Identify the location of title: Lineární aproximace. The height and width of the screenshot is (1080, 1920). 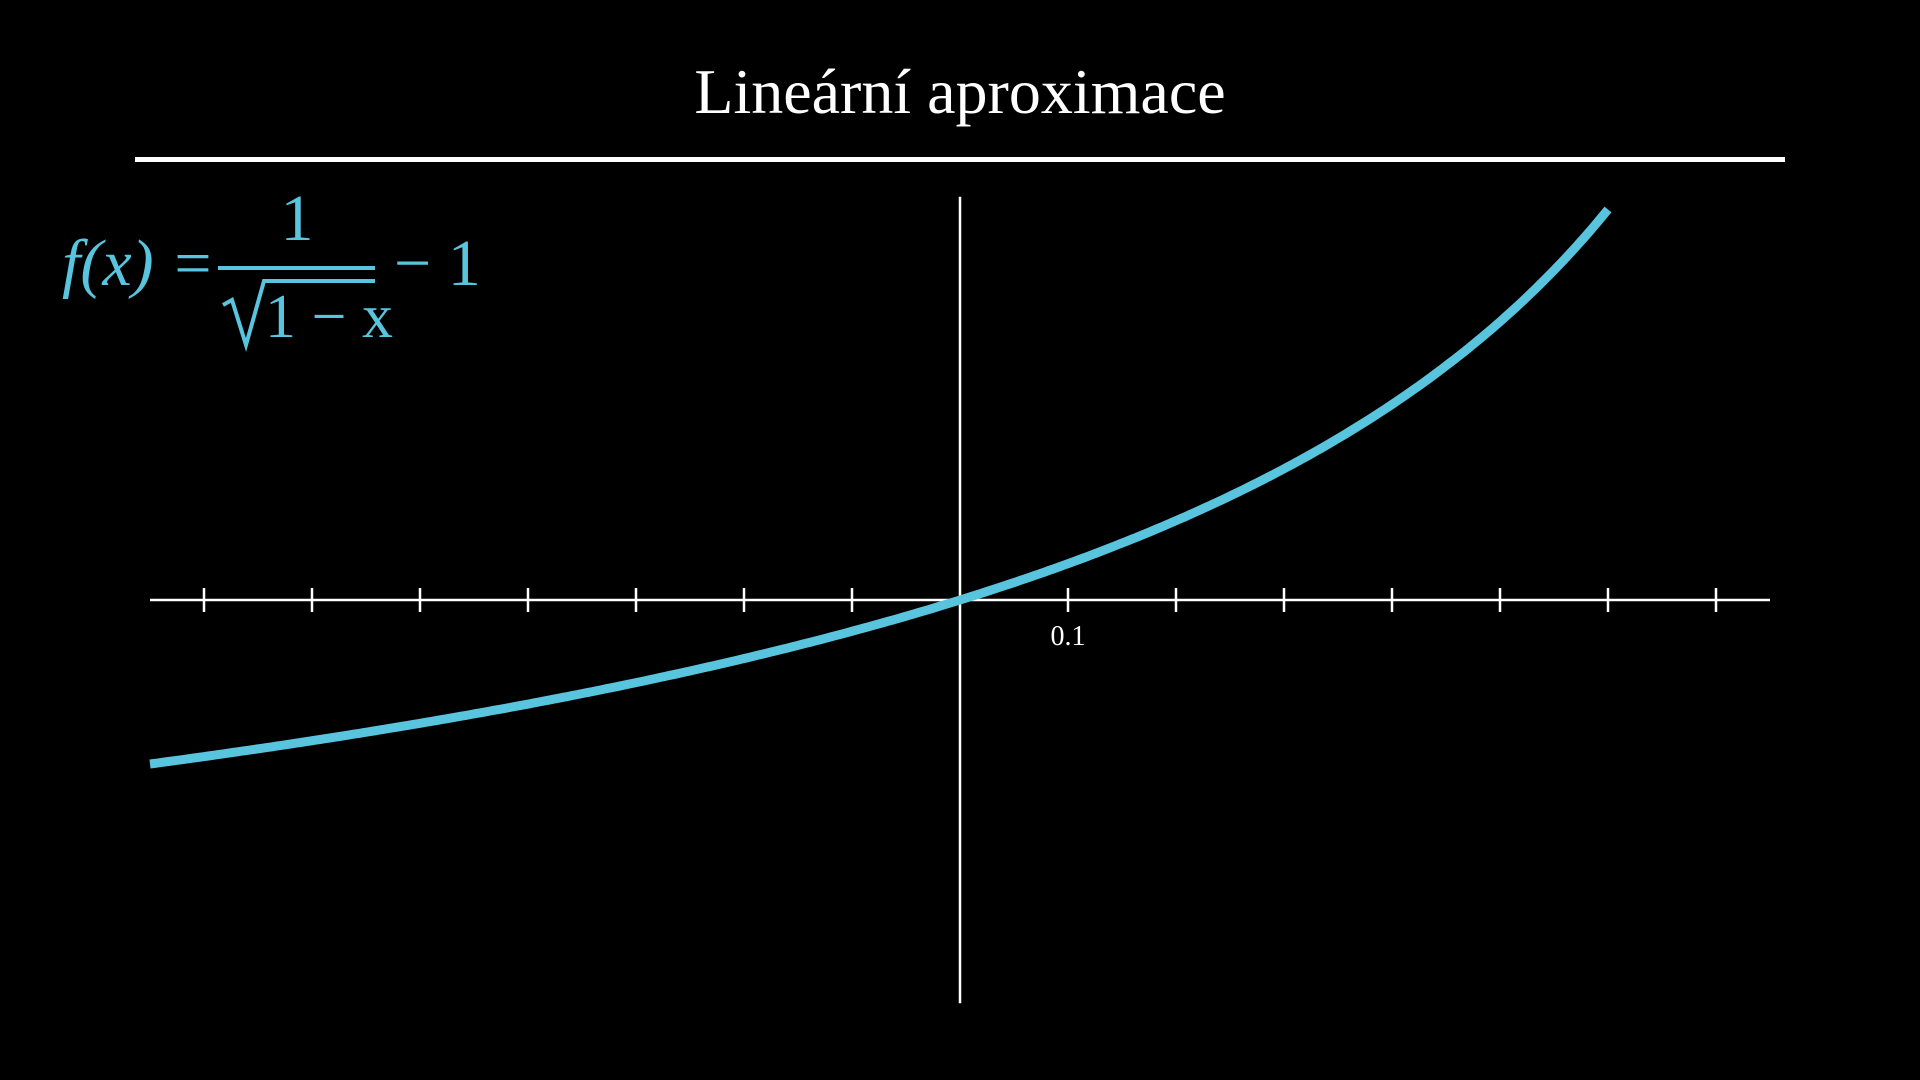
(959, 91).